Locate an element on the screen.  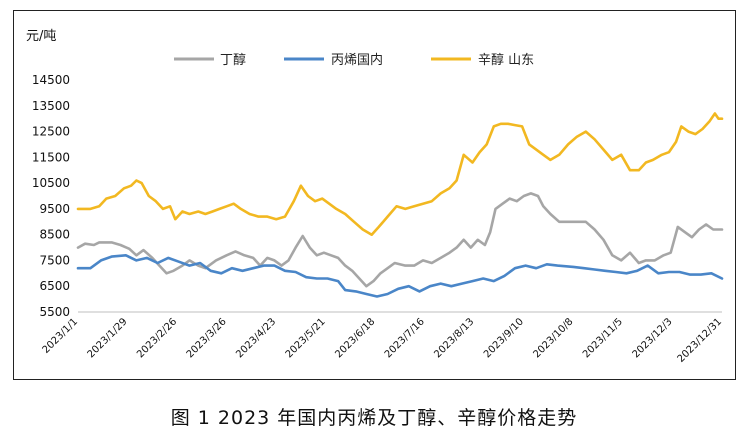
y-tick-label: 13500 is located at coordinates (51, 106).